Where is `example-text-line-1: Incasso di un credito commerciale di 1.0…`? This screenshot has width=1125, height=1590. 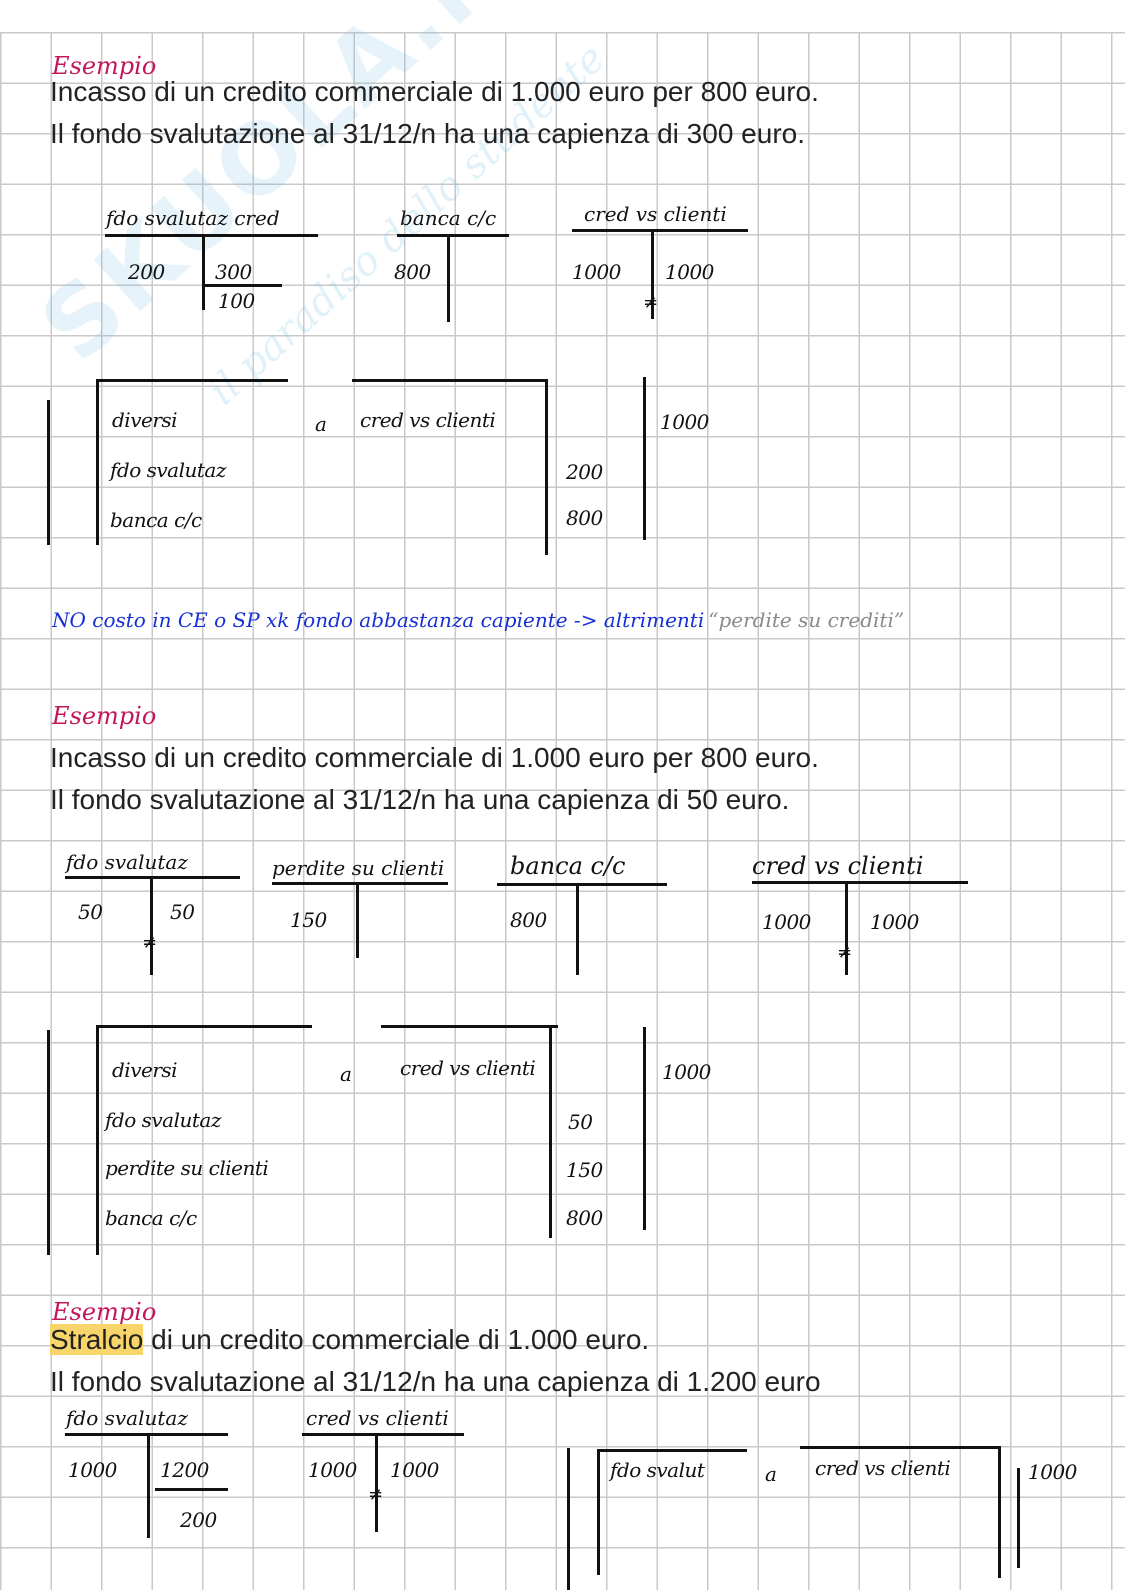 example-text-line-1: Incasso di un credito commerciale di 1.0… is located at coordinates (434, 757).